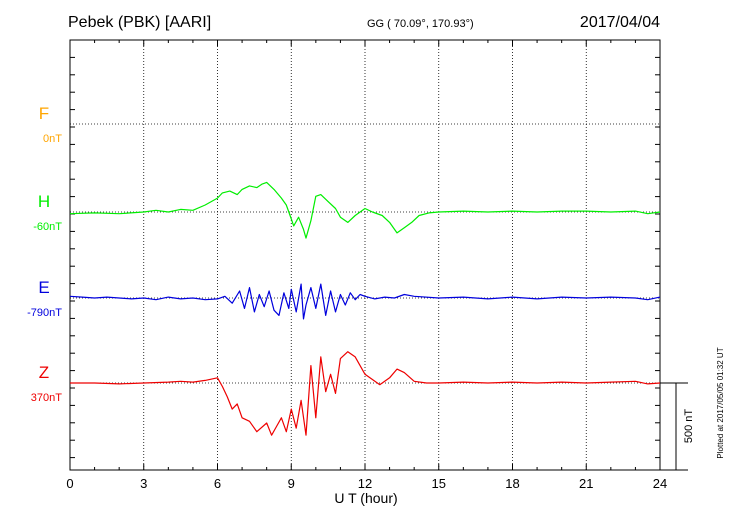  I want to click on chart-date: 2017/04/04, so click(620, 22).